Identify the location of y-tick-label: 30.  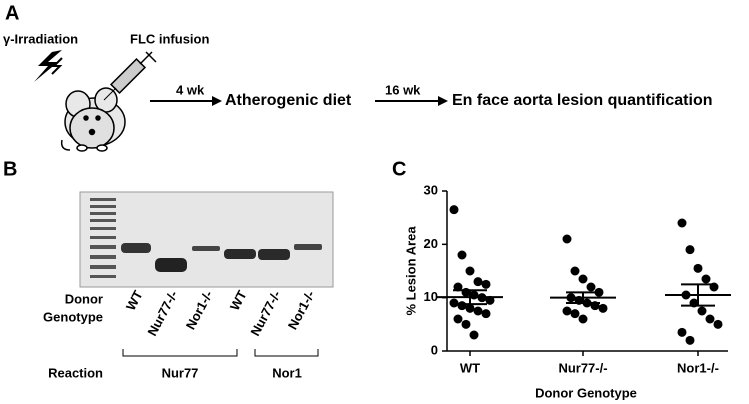
(431, 189).